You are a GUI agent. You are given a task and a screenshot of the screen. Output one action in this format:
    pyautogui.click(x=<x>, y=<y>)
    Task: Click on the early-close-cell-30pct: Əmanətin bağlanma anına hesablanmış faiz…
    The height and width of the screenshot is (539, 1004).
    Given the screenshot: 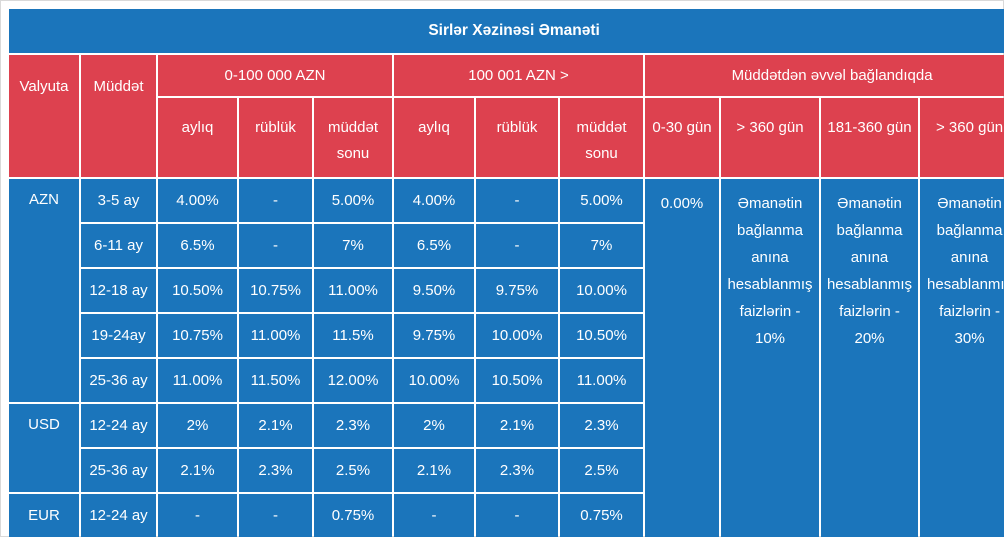 What is the action you would take?
    pyautogui.click(x=962, y=358)
    